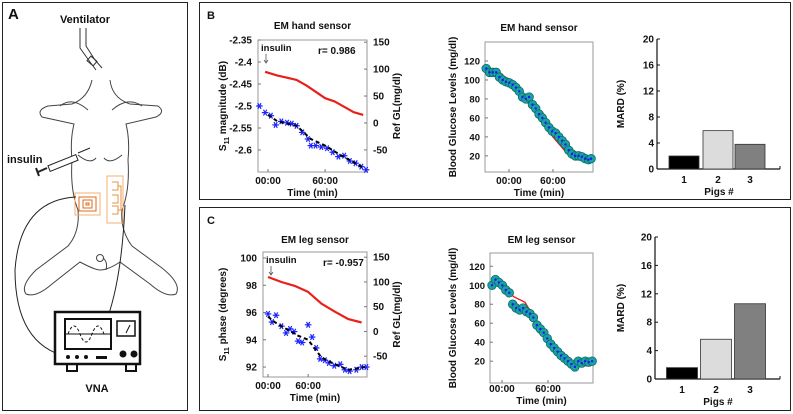 The height and width of the screenshot is (414, 793). Describe the element at coordinates (376, 123) in the screenshot. I see `y-right-tick-label: 0` at that location.